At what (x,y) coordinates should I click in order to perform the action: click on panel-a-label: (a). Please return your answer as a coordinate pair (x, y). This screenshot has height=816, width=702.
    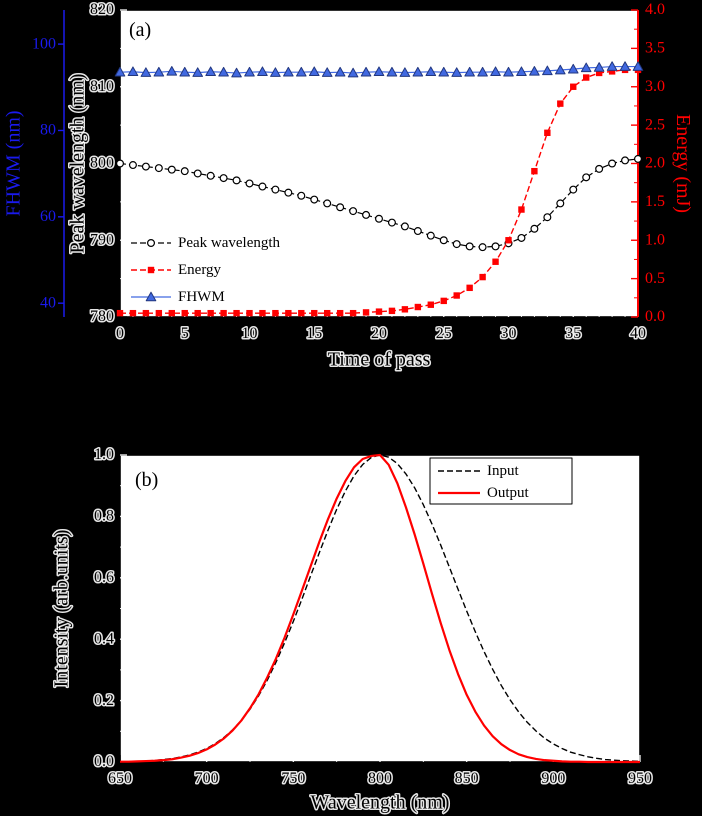
    Looking at the image, I should click on (140, 30).